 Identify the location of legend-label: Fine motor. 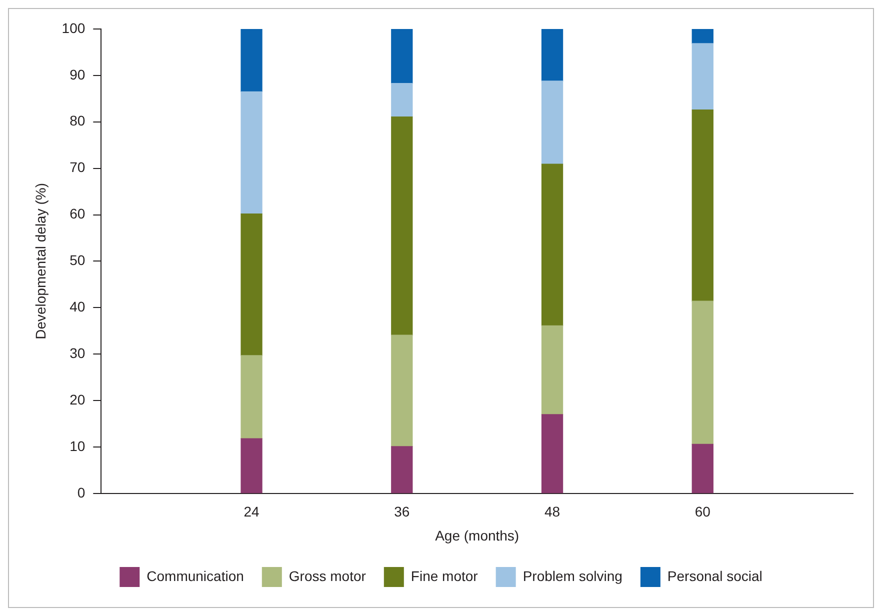
(444, 576).